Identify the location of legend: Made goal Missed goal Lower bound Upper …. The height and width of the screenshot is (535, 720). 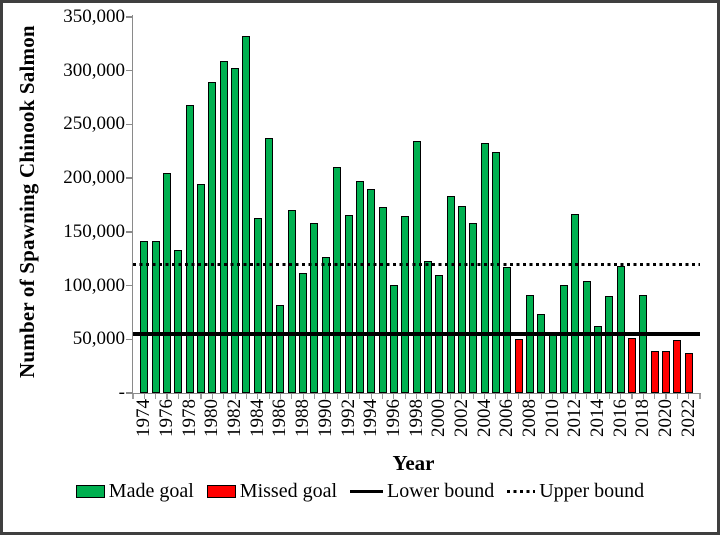
(360, 491).